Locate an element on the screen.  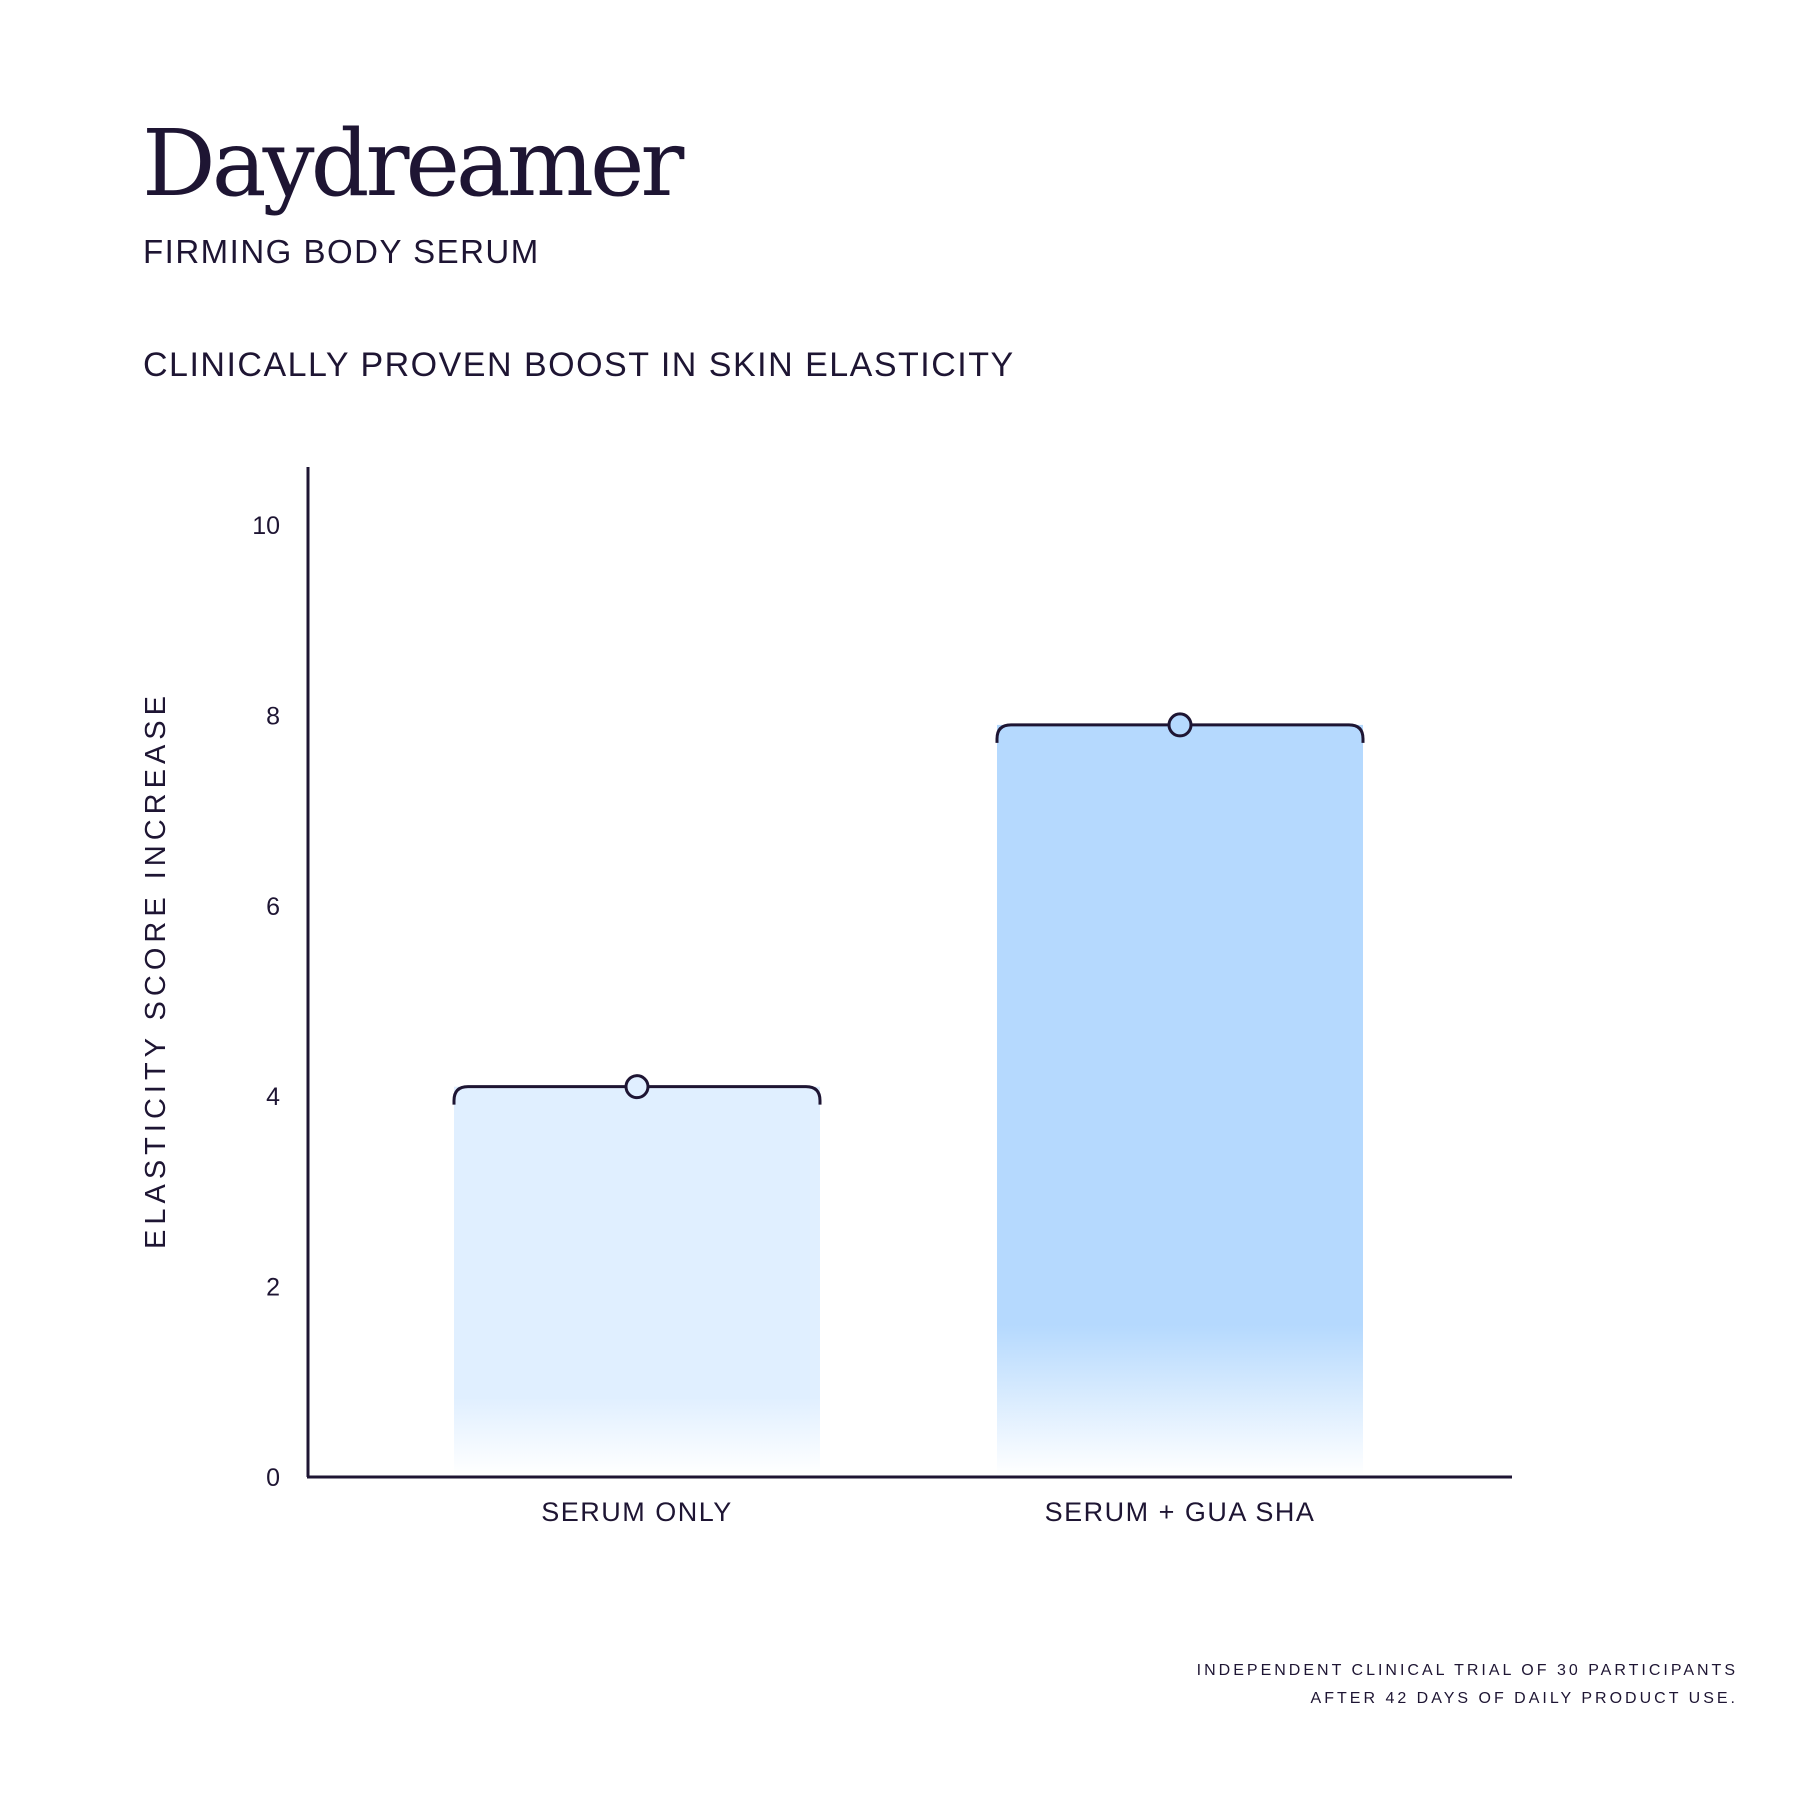
brand-title: Daydreamer is located at coordinates (413, 163).